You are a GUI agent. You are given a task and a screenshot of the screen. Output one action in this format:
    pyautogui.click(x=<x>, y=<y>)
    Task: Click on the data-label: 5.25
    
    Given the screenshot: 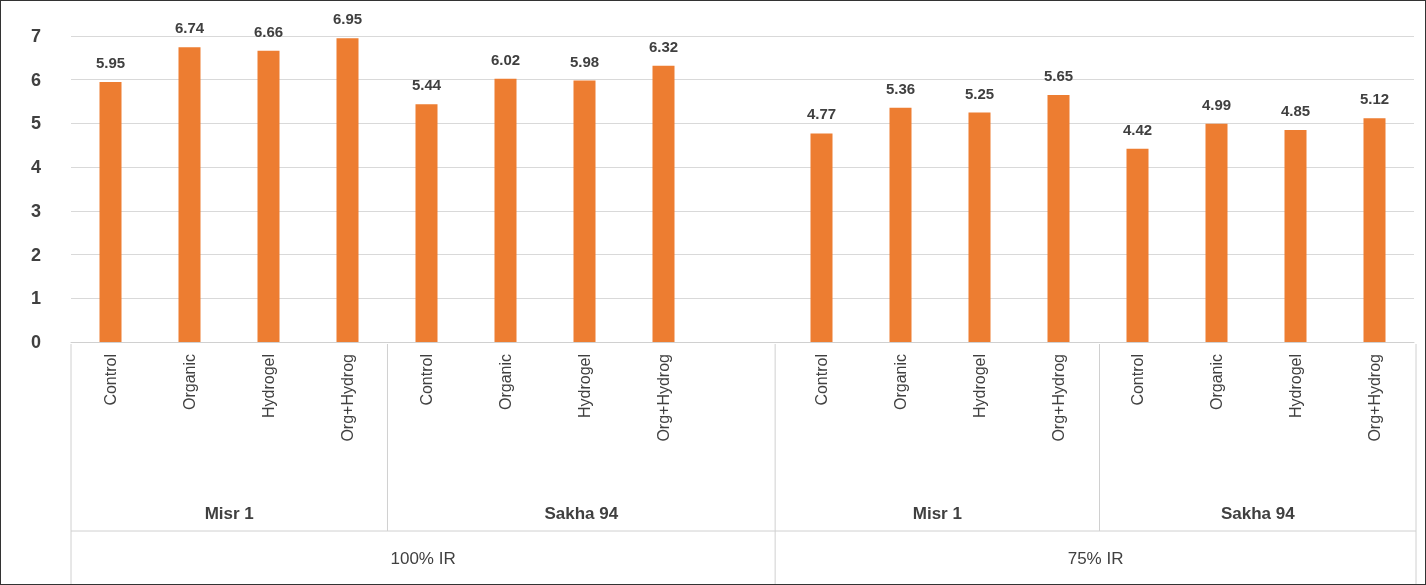 What is the action you would take?
    pyautogui.click(x=979, y=93)
    